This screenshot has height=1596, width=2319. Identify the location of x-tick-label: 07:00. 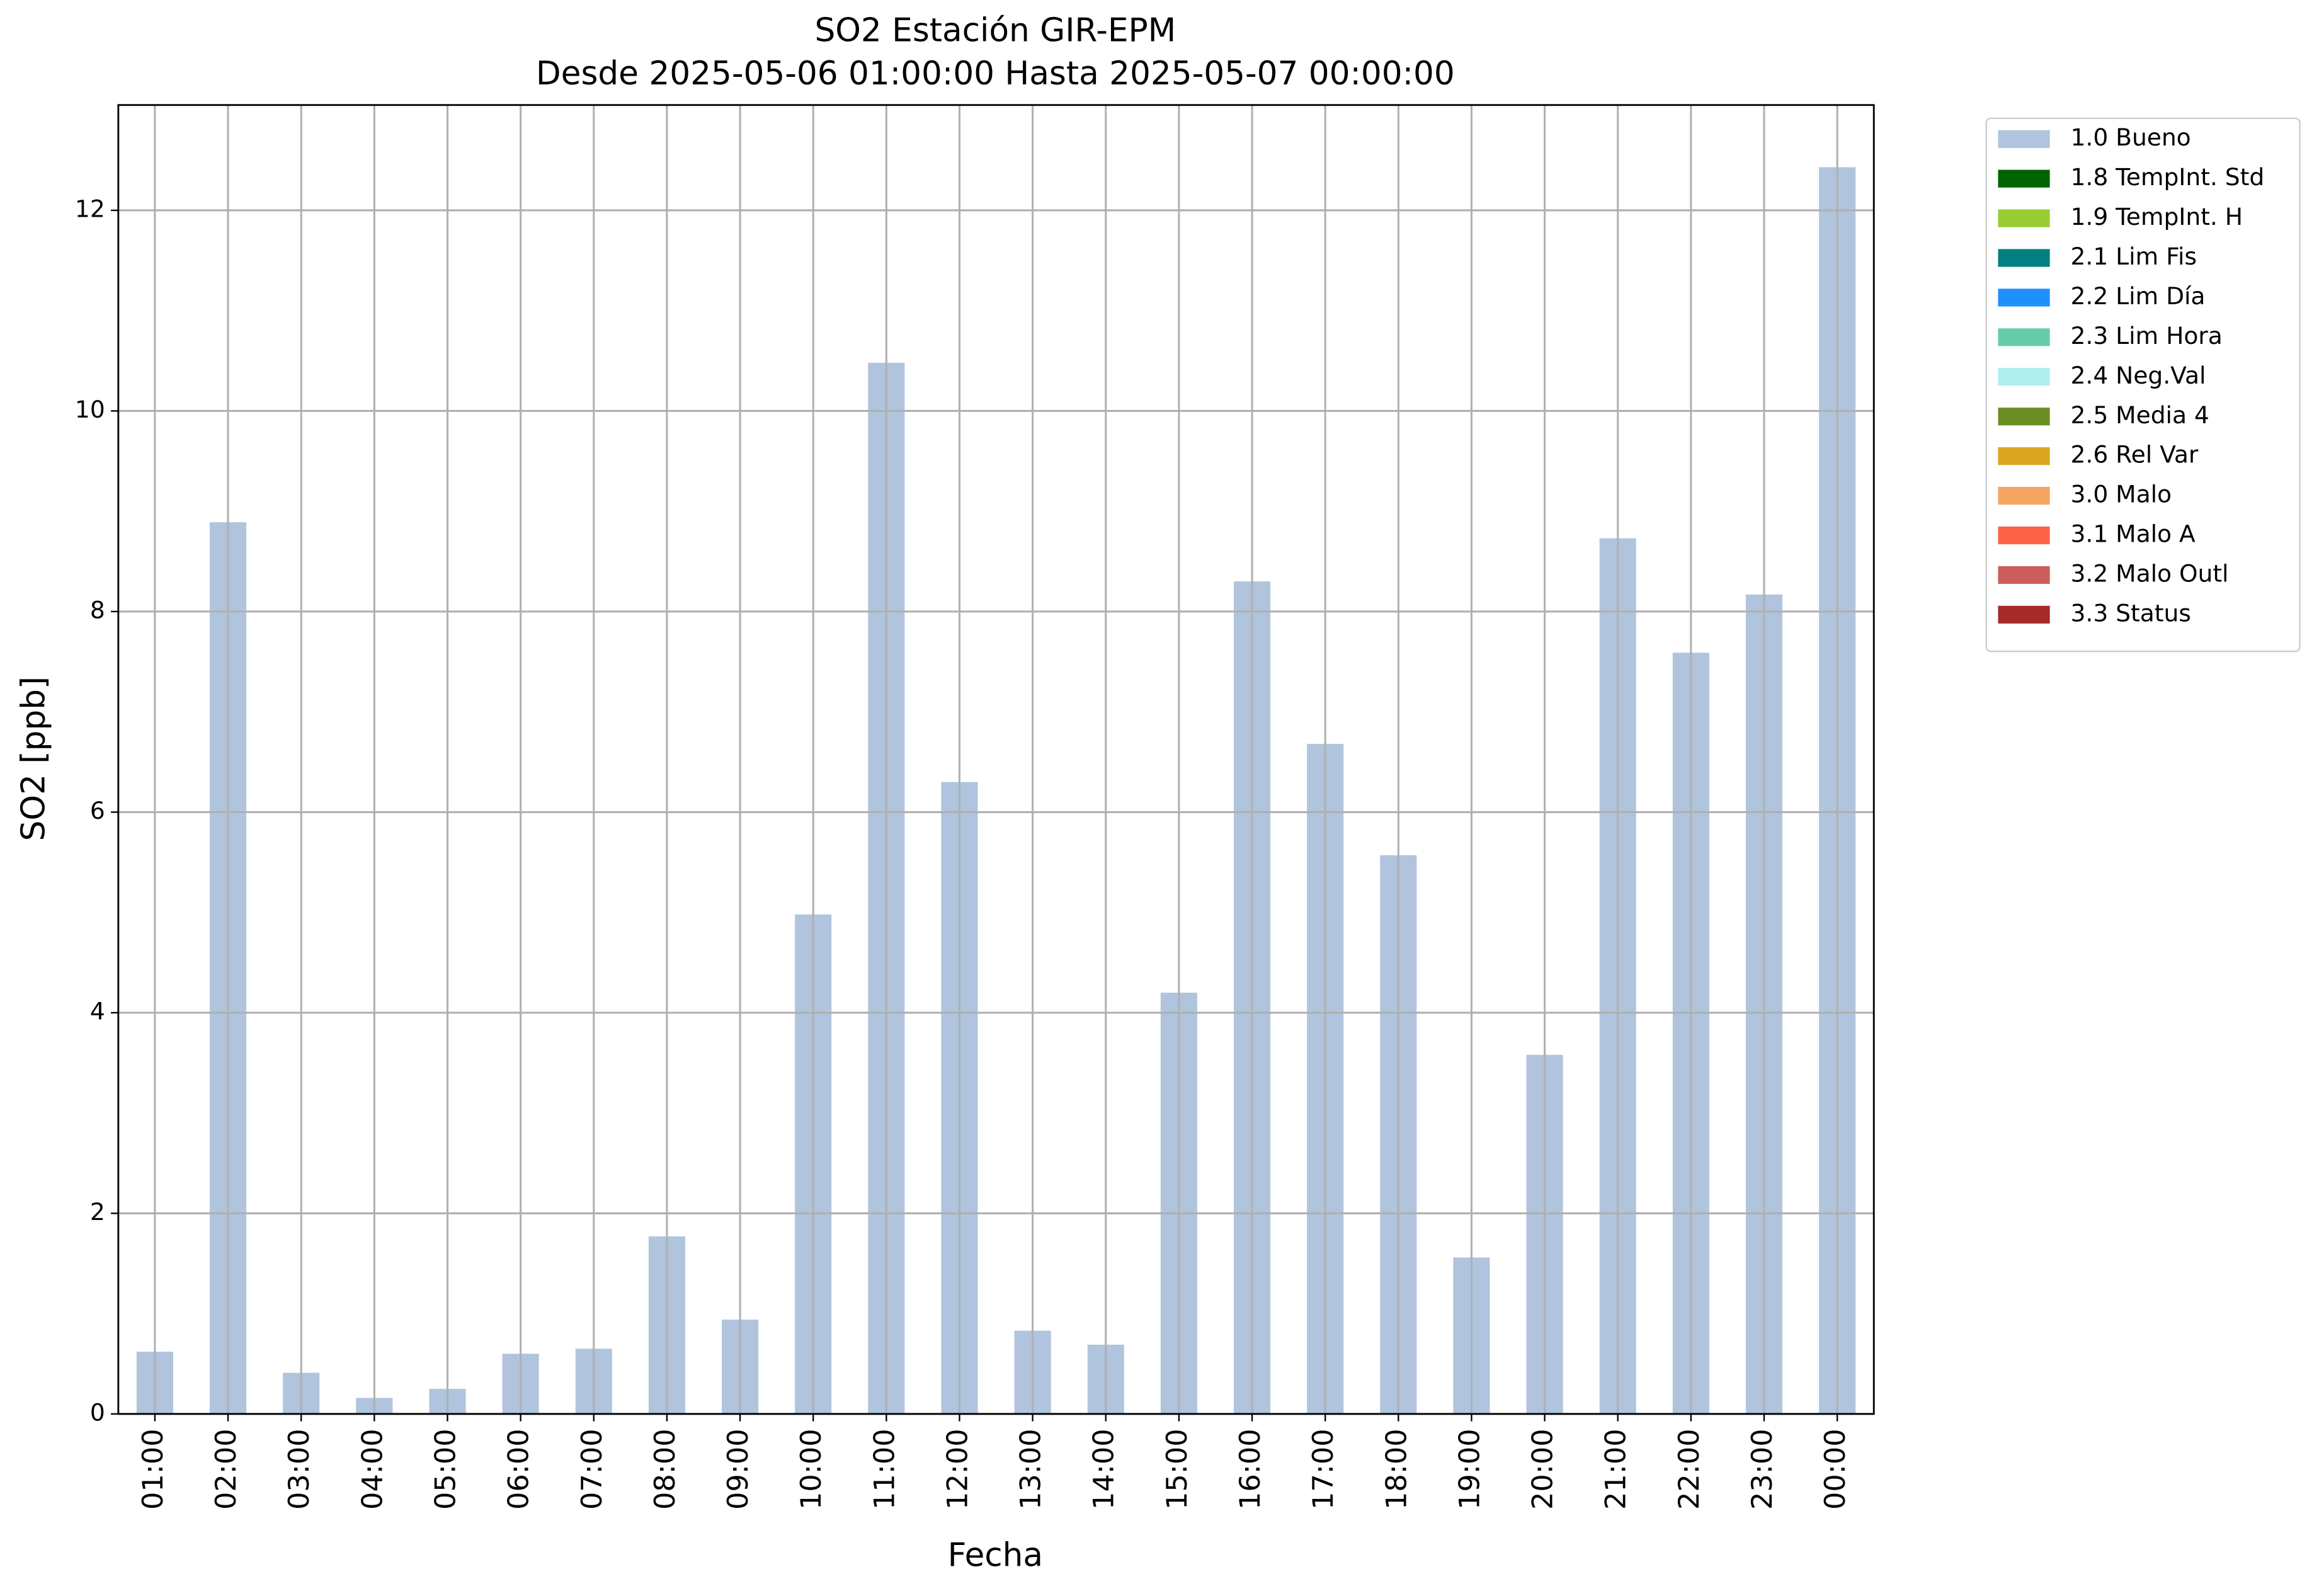
(592, 1469).